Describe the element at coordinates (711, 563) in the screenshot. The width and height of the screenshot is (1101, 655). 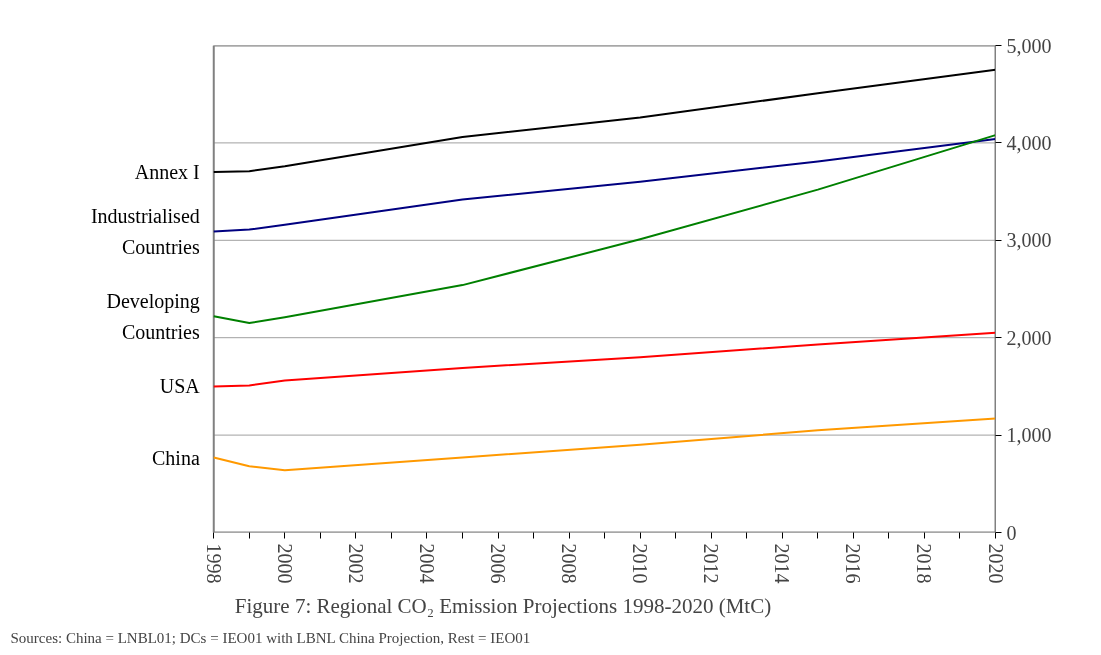
I see `x-tick-label: 2012` at that location.